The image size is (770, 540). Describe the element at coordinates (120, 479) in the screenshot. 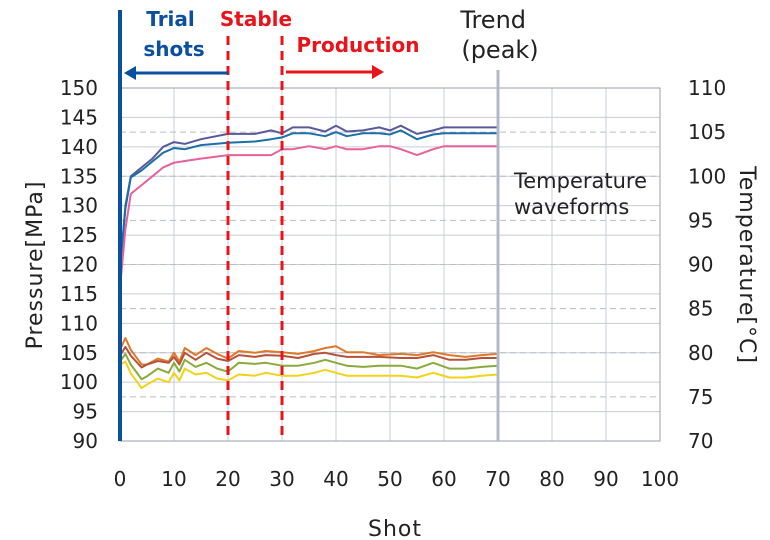

I see `x-tick-label: 0` at that location.